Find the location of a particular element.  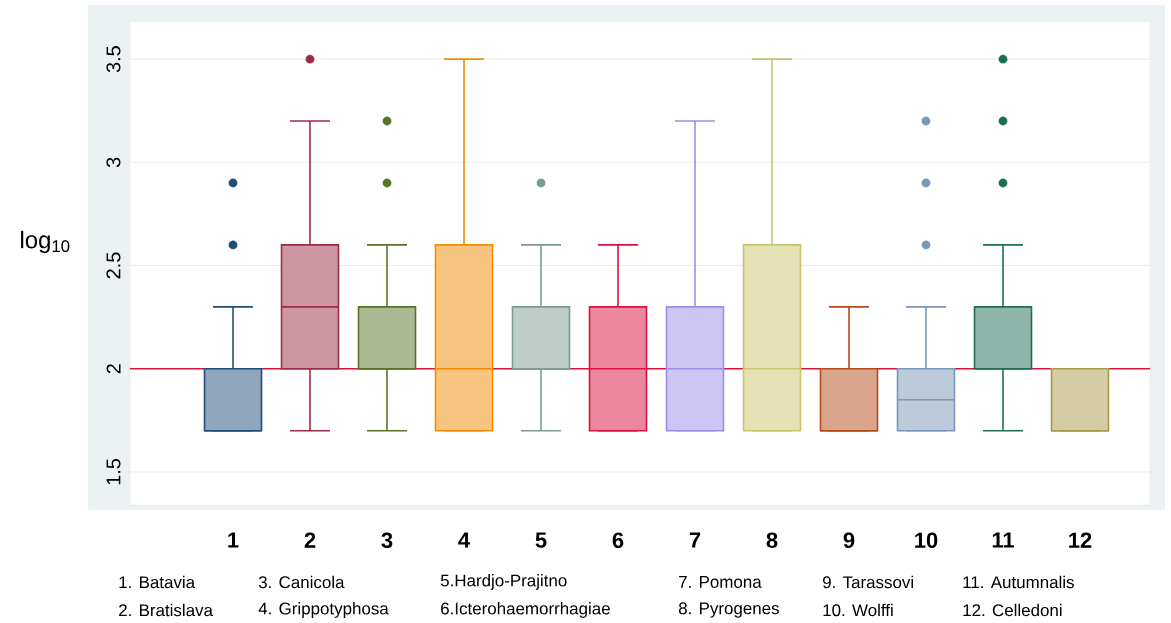

text: 8. Pyrogenes is located at coordinates (728, 610).